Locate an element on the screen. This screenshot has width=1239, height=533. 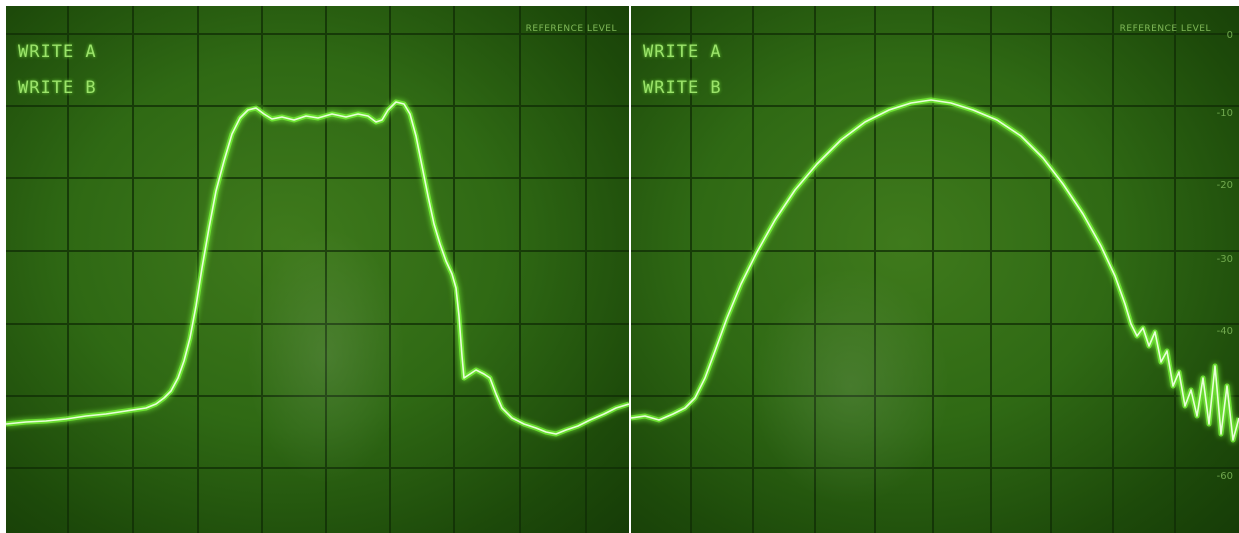
db-scale-0: 0 is located at coordinates (1229, 35).